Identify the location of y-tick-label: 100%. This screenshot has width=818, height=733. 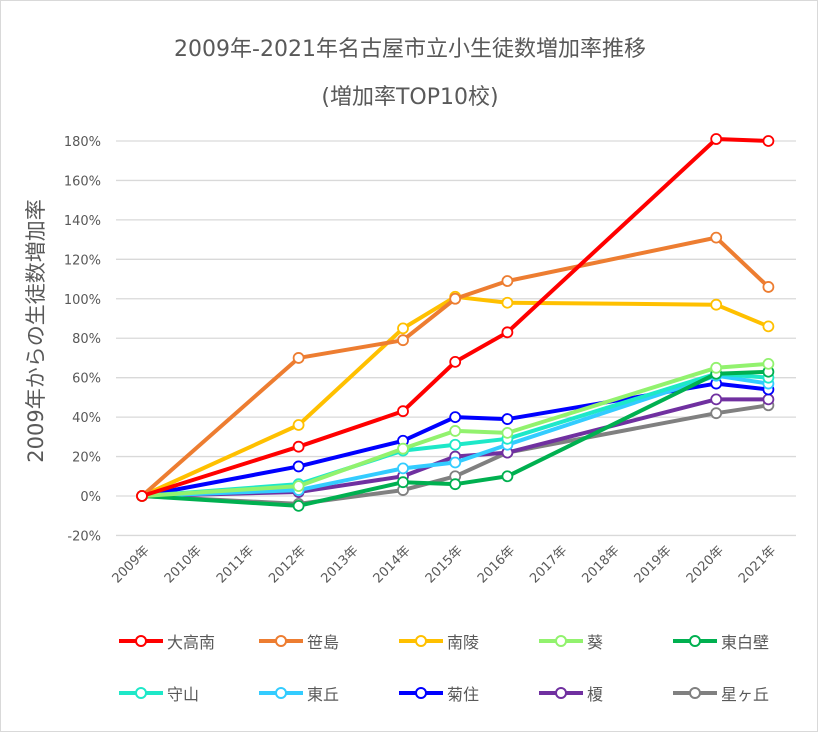
(82, 300).